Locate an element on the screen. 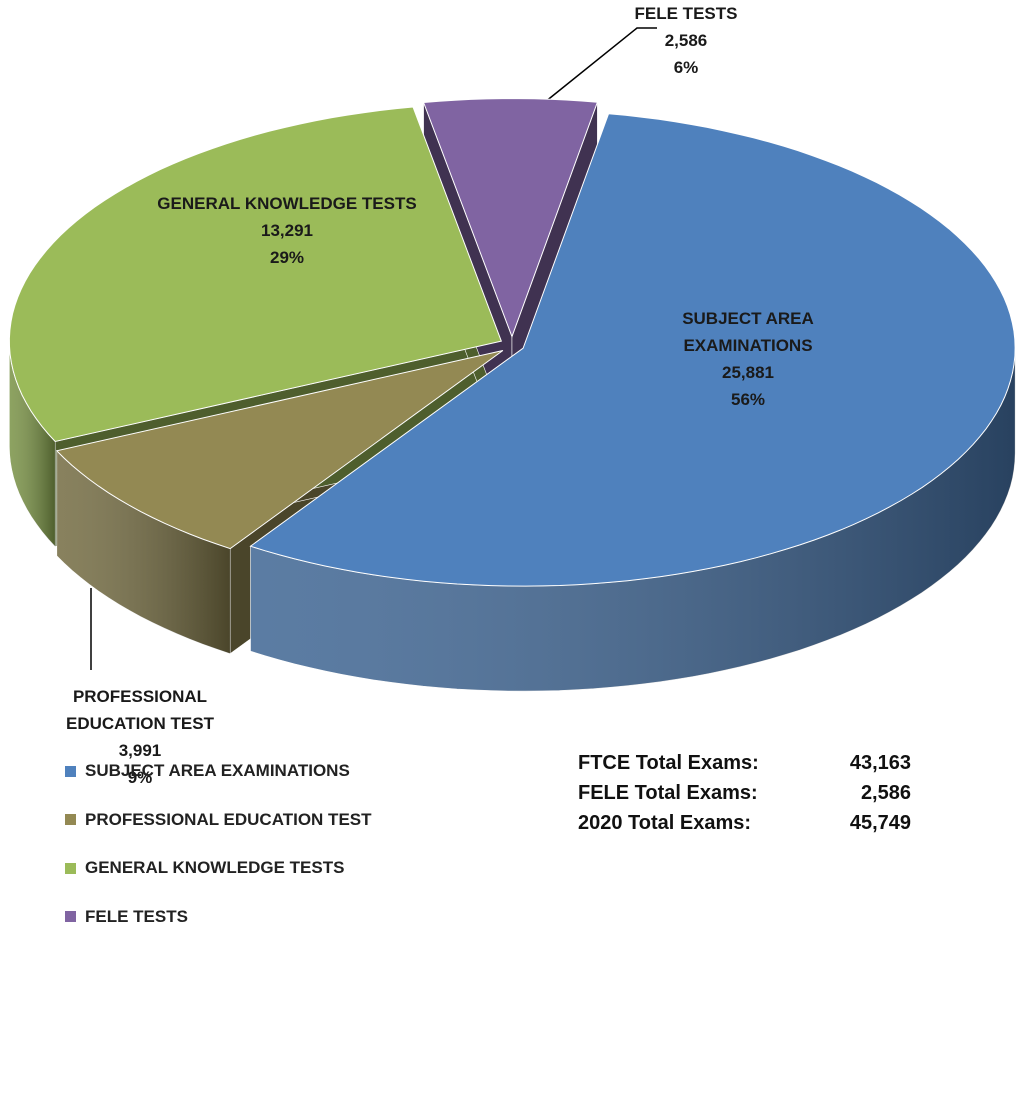 The width and height of the screenshot is (1031, 1120). data-label-percent: 56% is located at coordinates (748, 399).